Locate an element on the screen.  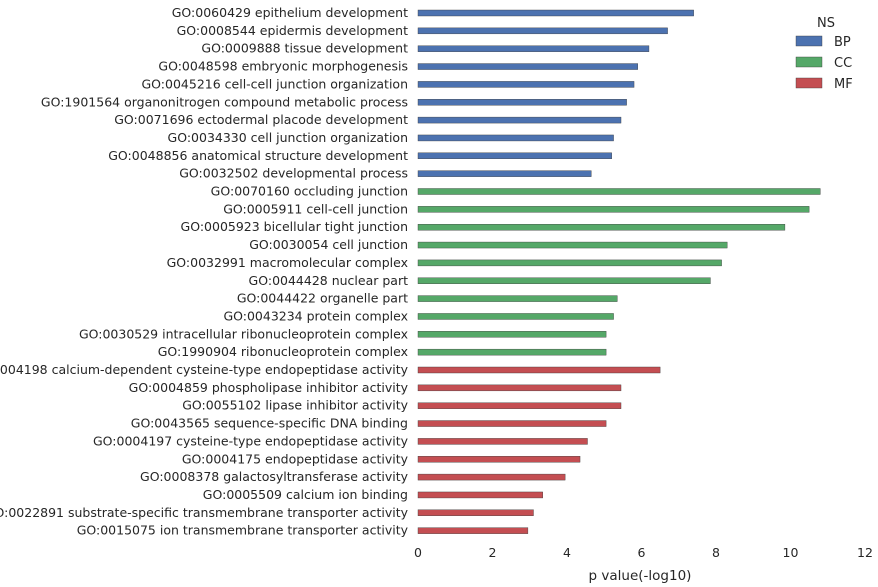
legend-label-cc: CC is located at coordinates (843, 63).